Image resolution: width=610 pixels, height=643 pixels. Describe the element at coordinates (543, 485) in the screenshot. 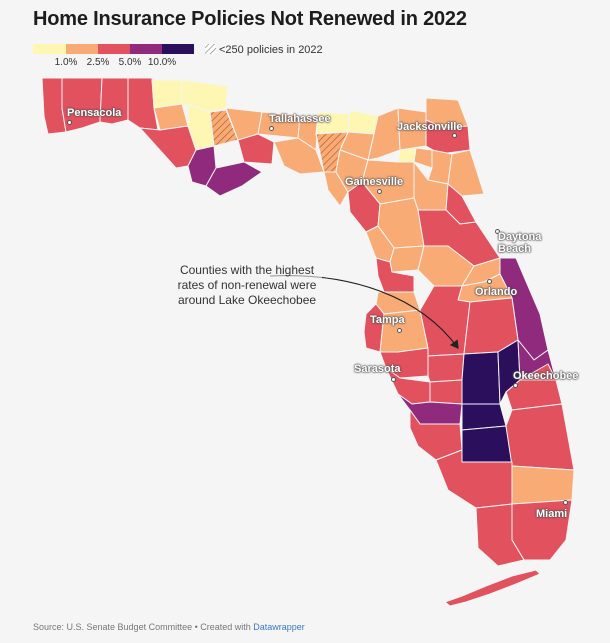

I see `county-broward` at that location.